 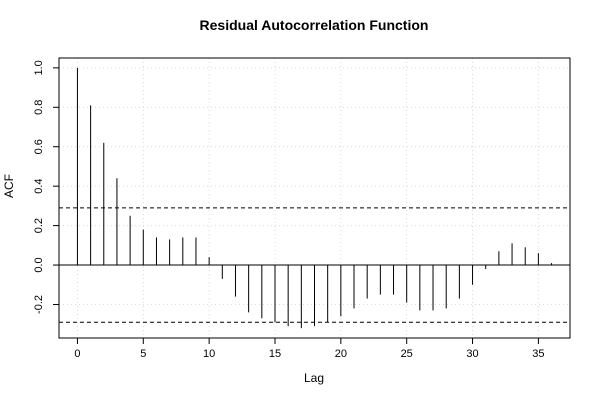 What do you see at coordinates (275, 354) in the screenshot?
I see `x-tick-label: 15` at bounding box center [275, 354].